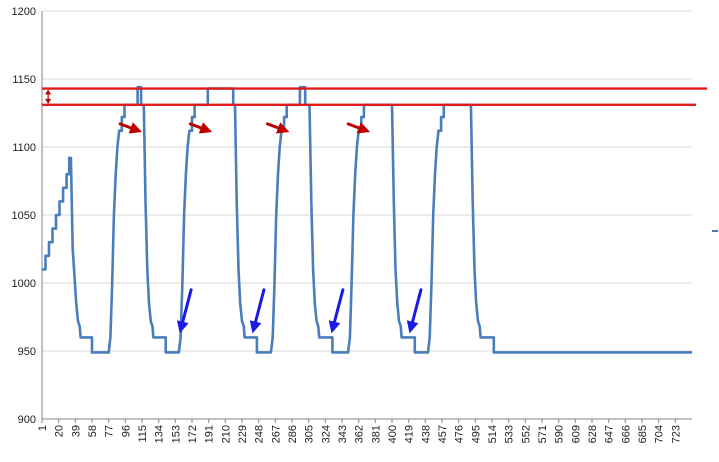 The width and height of the screenshot is (719, 462). Describe the element at coordinates (560, 434) in the screenshot. I see `x-tick-label: 590` at that location.